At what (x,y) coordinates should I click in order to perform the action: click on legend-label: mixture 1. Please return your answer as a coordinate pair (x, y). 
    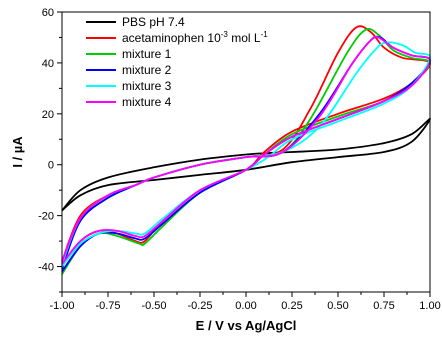
    Looking at the image, I should click on (147, 54).